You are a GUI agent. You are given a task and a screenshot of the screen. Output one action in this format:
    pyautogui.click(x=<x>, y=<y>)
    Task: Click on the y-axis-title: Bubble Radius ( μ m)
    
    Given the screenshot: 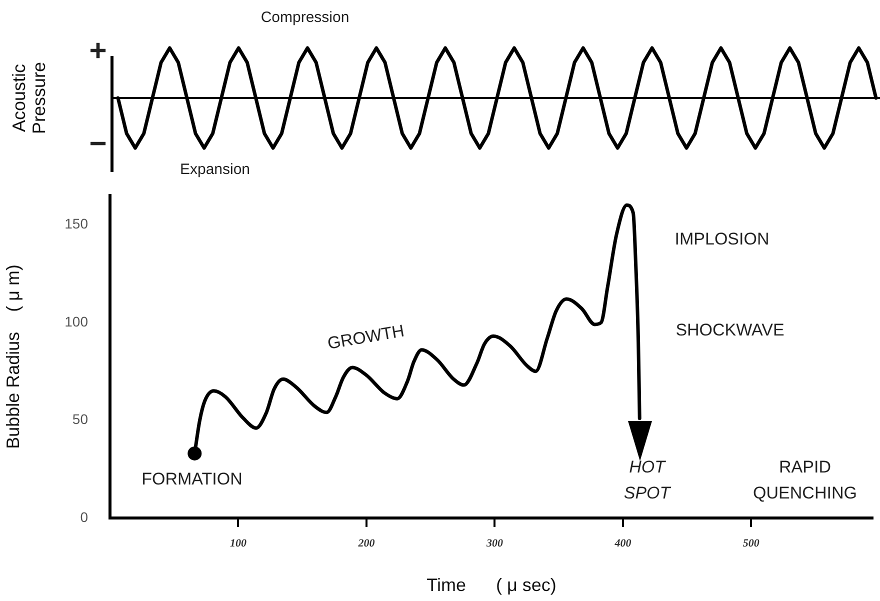 What is the action you would take?
    pyautogui.click(x=12, y=356)
    